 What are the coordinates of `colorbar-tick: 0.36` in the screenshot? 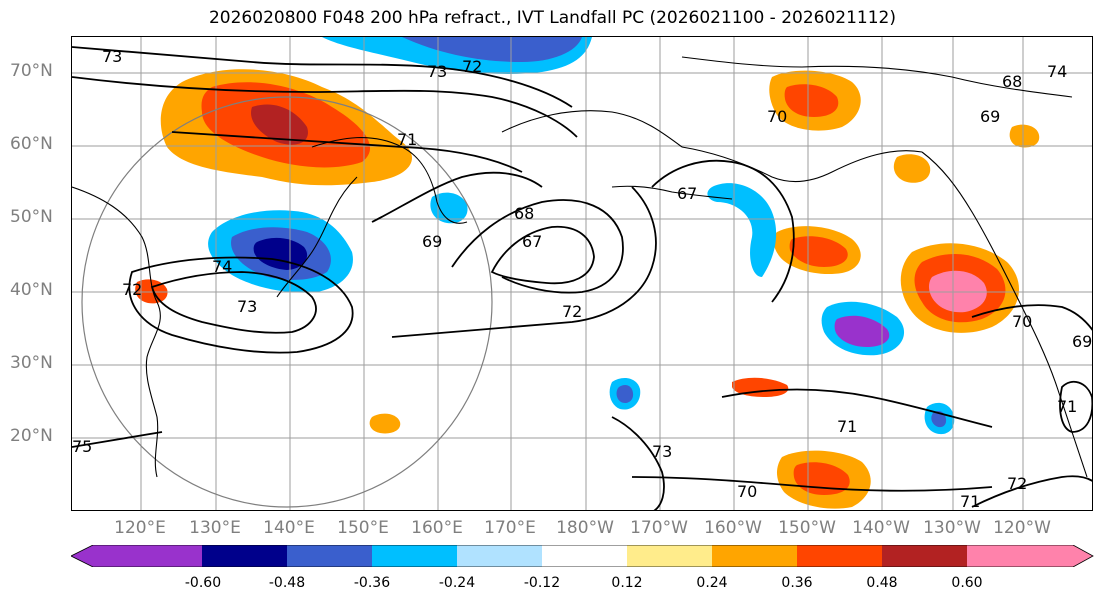 It's located at (797, 583).